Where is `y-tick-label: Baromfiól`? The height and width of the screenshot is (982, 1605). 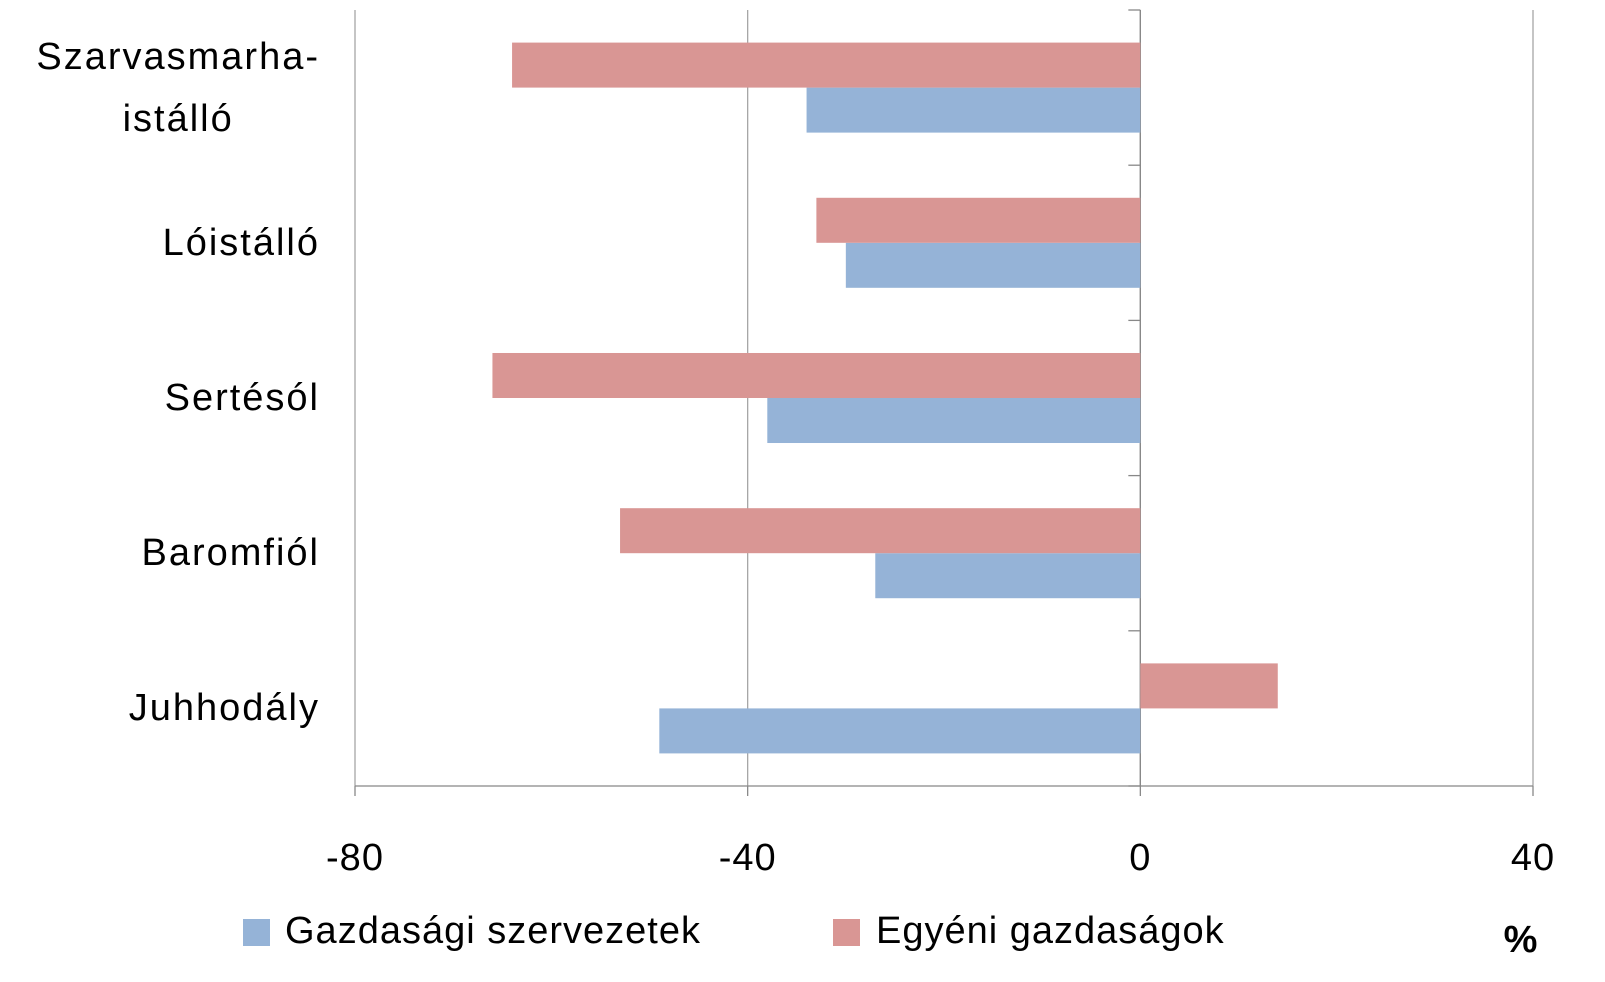 y-tick-label: Baromfiól is located at coordinates (230, 553).